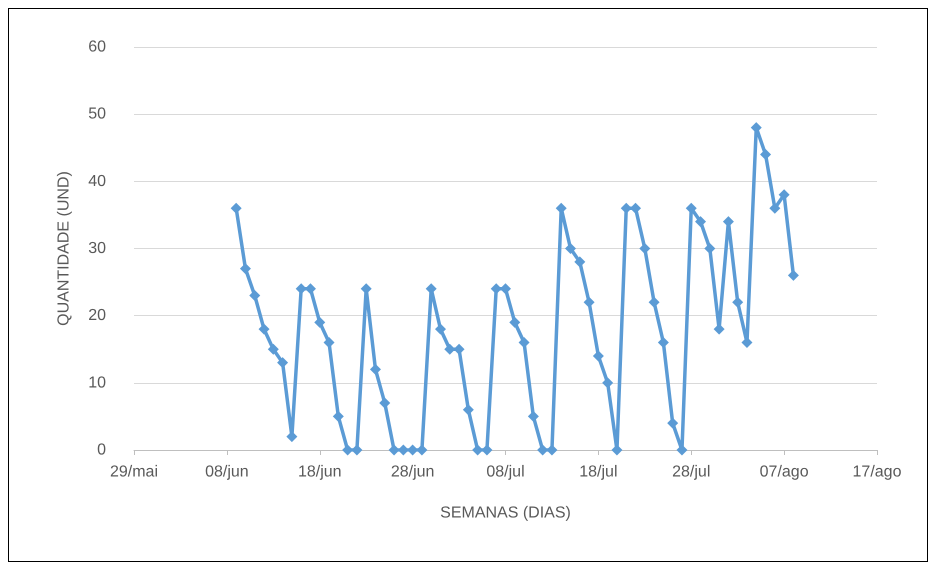 This screenshot has height=570, width=936. Describe the element at coordinates (691, 472) in the screenshot. I see `x-tick-label: 28/jul` at that location.